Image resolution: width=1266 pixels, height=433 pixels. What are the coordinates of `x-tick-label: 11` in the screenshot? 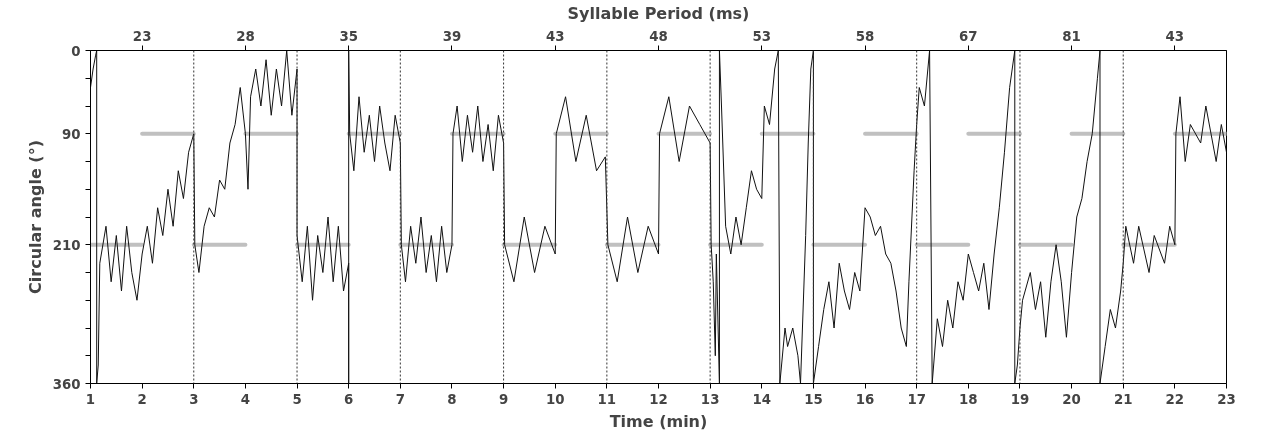 It's located at (607, 399).